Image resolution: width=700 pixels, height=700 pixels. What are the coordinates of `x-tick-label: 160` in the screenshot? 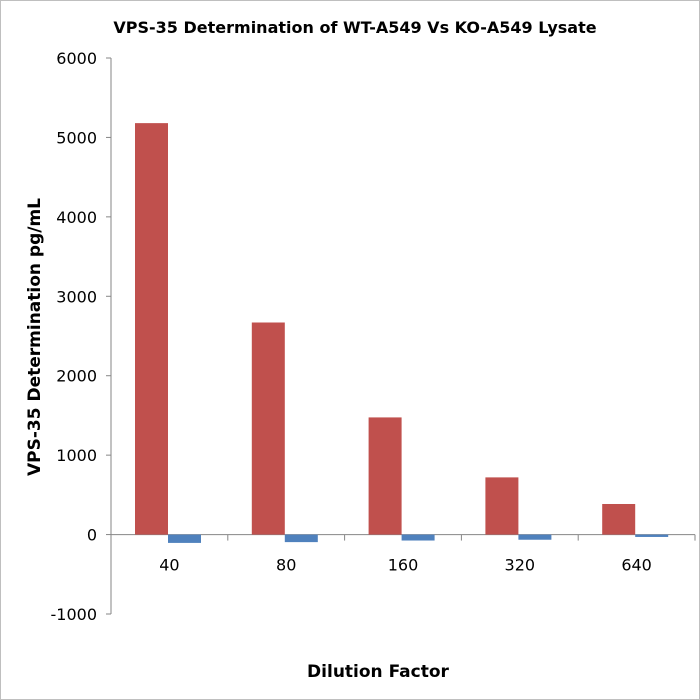 It's located at (403, 565).